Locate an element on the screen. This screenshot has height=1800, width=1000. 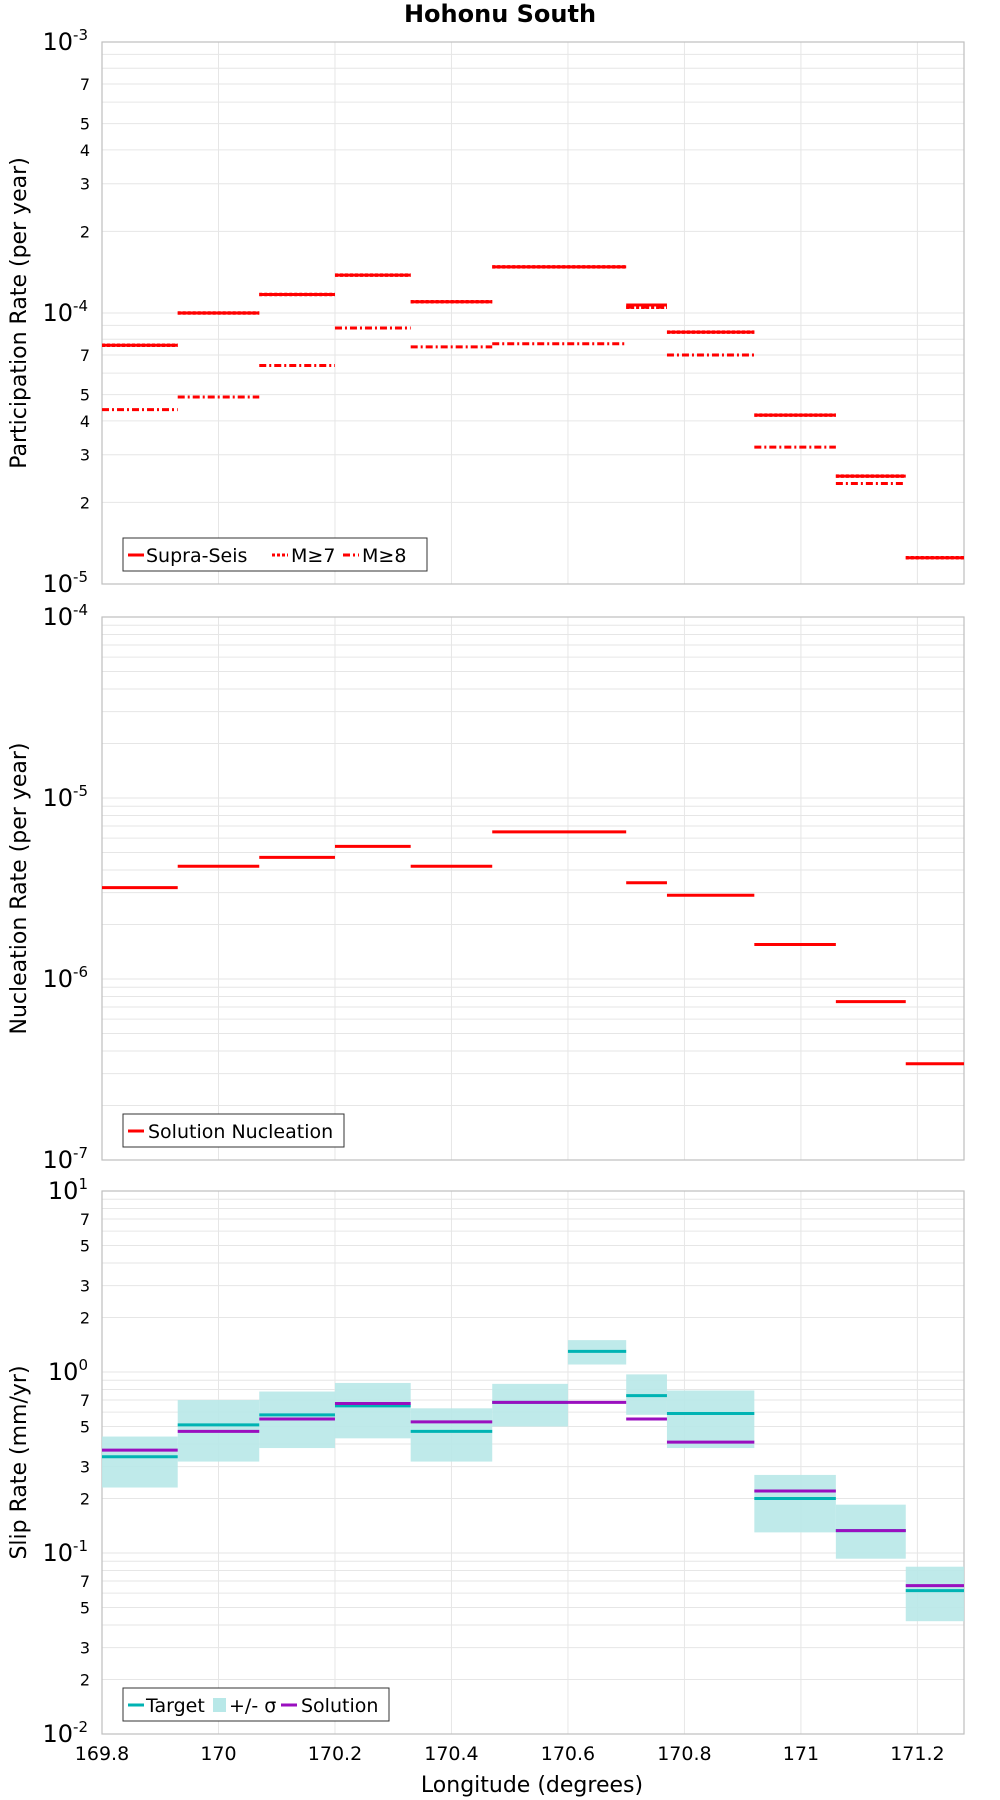
x-tick-label: 170.4 is located at coordinates (451, 1754).